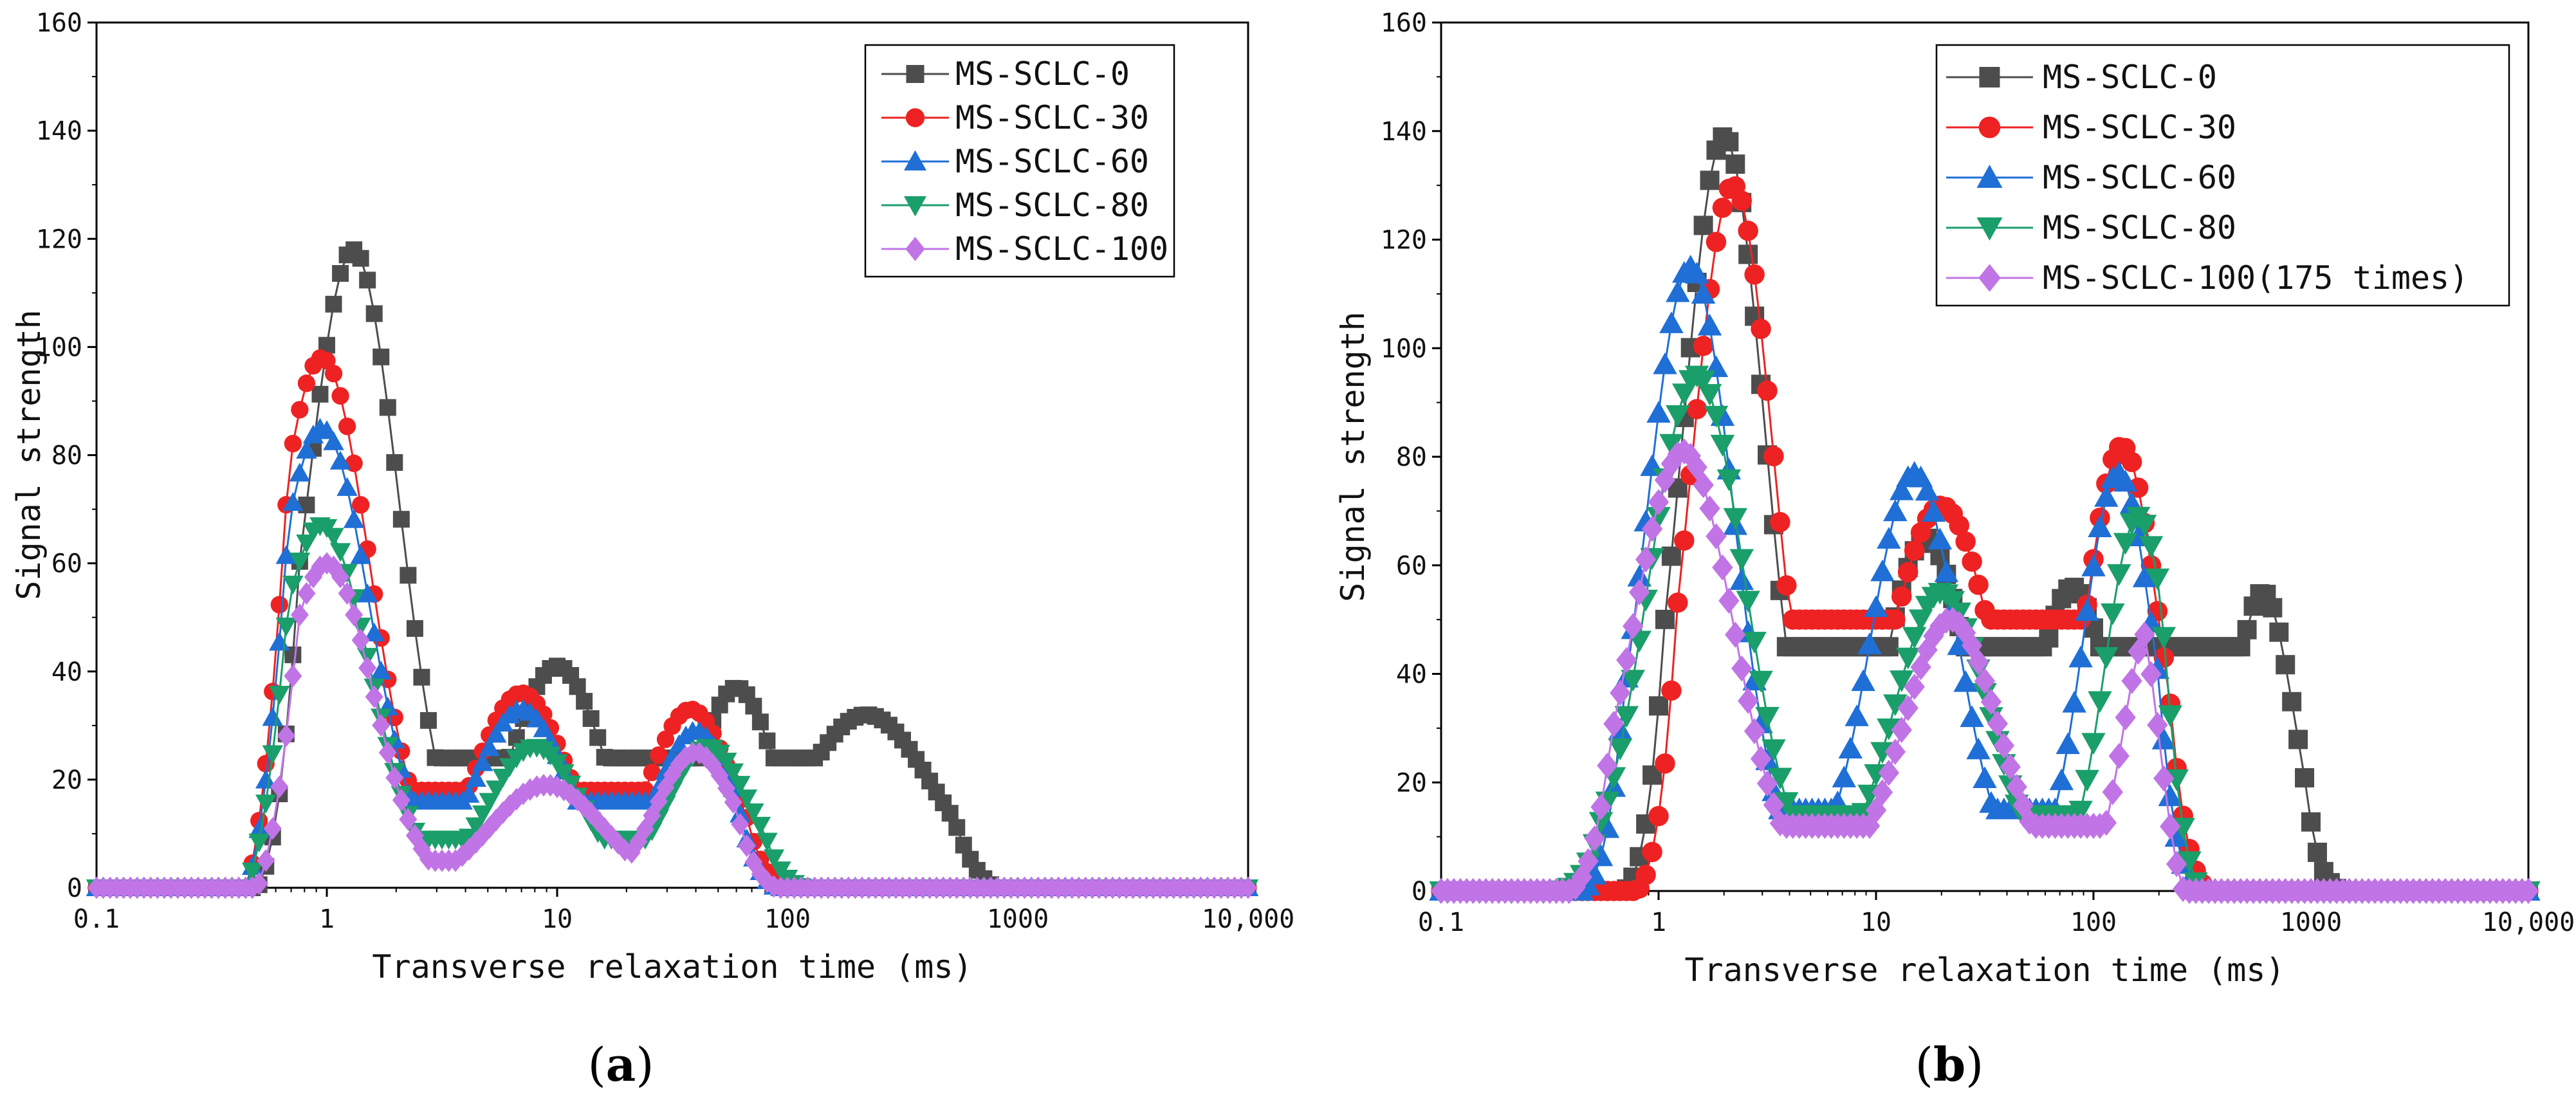 The image size is (2576, 1102). I want to click on x-tick-label: 1000, so click(2311, 922).